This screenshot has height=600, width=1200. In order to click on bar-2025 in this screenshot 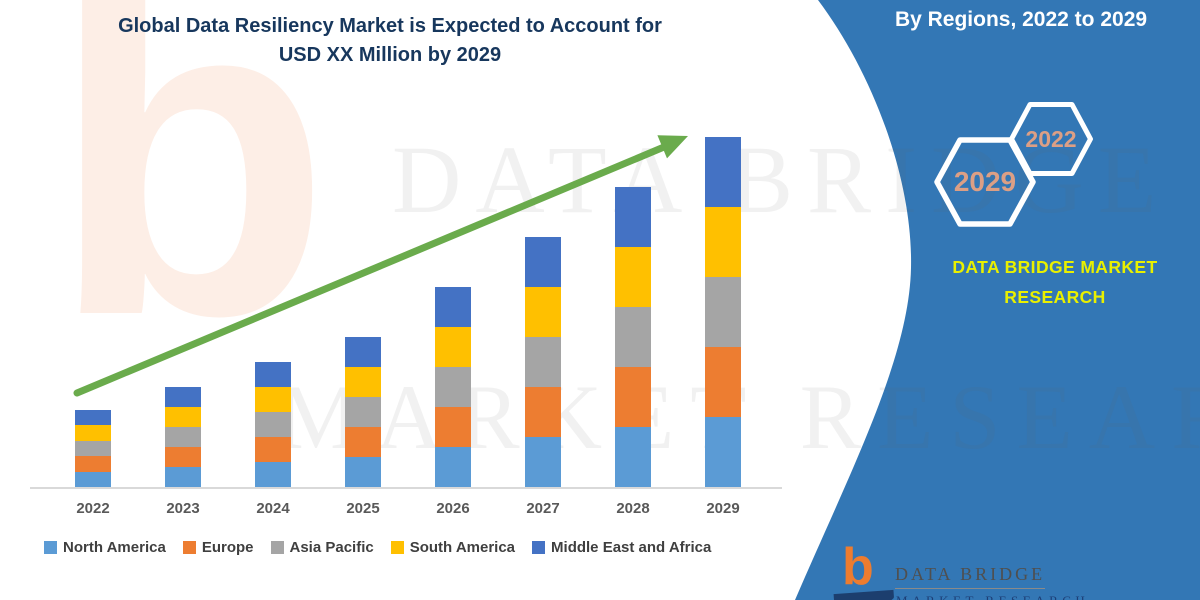, I will do `click(363, 412)`.